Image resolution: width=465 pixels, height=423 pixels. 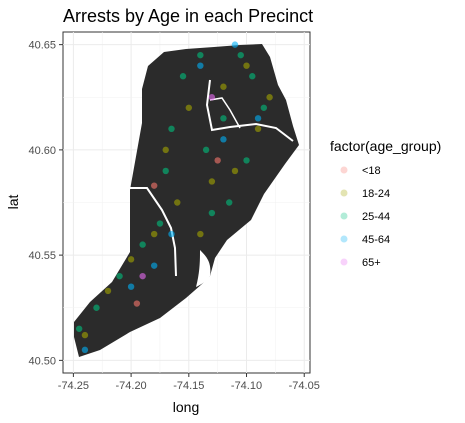 What do you see at coordinates (371, 171) in the screenshot?
I see `legend-label: <18` at bounding box center [371, 171].